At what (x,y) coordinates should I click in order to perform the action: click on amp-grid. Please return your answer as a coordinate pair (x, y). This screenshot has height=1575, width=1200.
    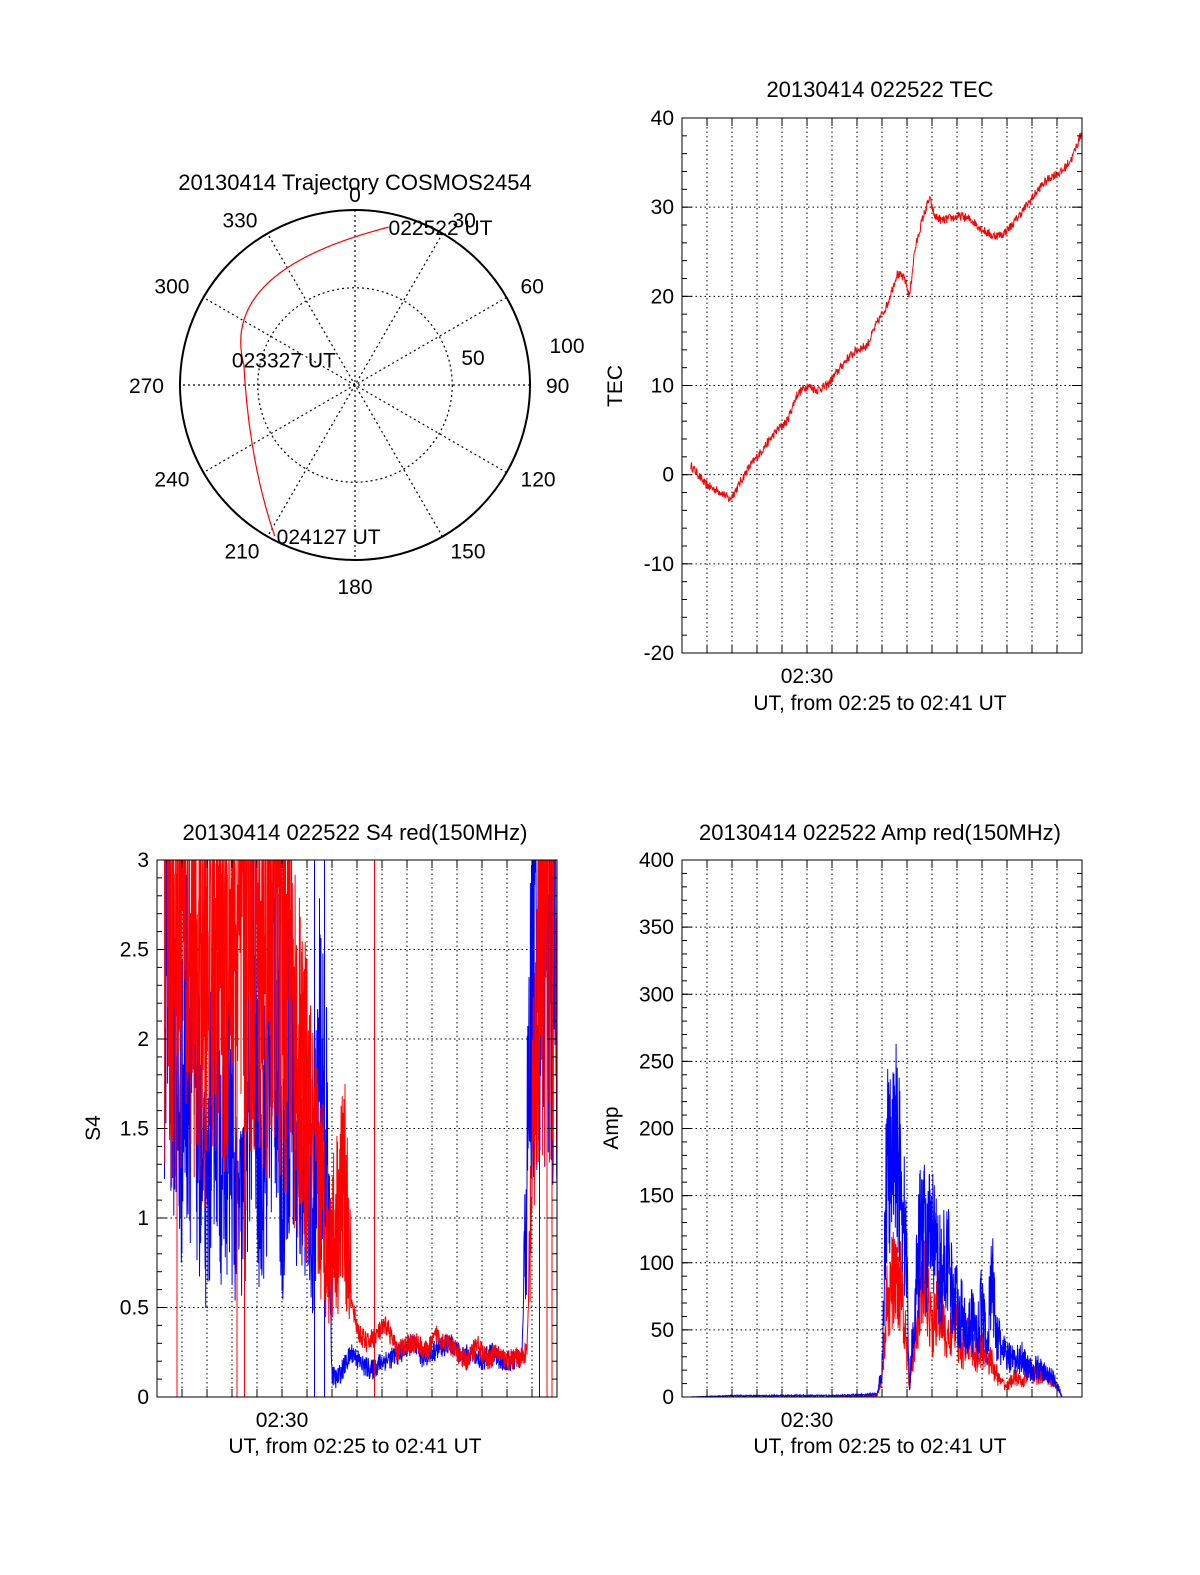
    Looking at the image, I should click on (882, 1128).